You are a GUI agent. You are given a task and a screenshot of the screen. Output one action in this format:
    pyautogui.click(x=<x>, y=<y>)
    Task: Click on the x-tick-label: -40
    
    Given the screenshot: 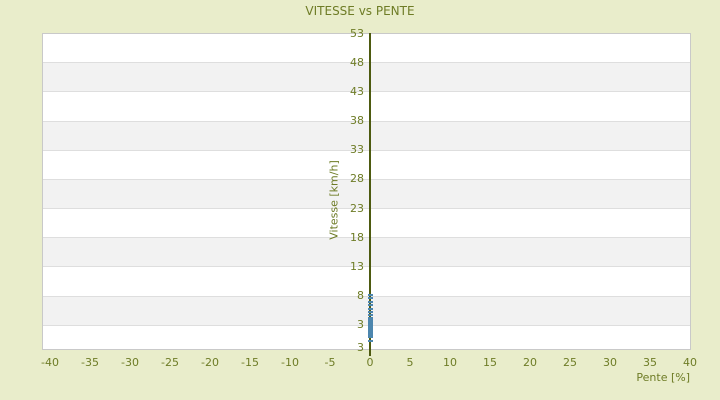 What is the action you would take?
    pyautogui.click(x=50, y=362)
    